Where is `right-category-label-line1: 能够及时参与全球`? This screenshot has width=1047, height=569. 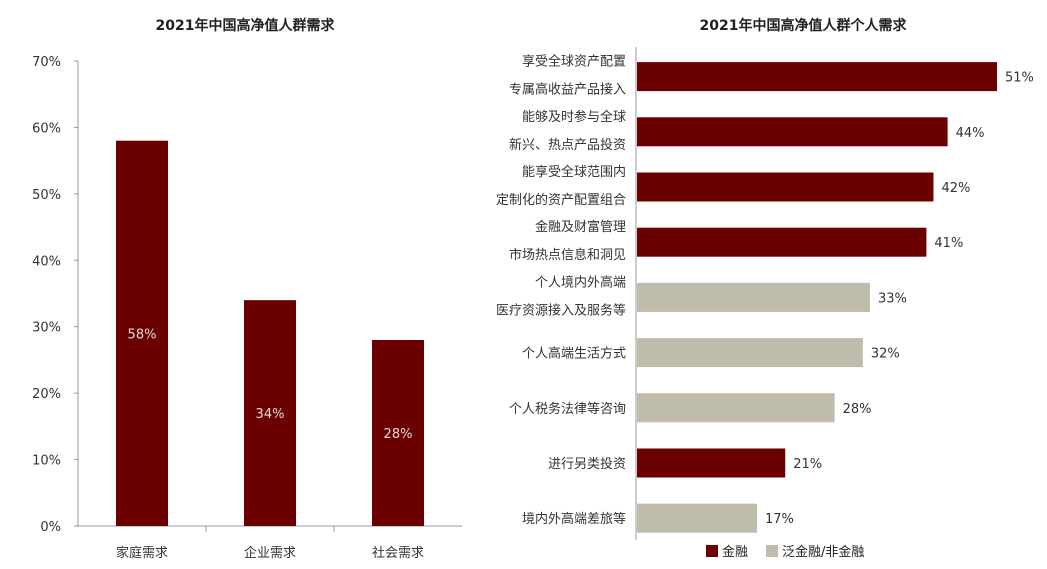 right-category-label-line1: 能够及时参与全球 is located at coordinates (574, 117).